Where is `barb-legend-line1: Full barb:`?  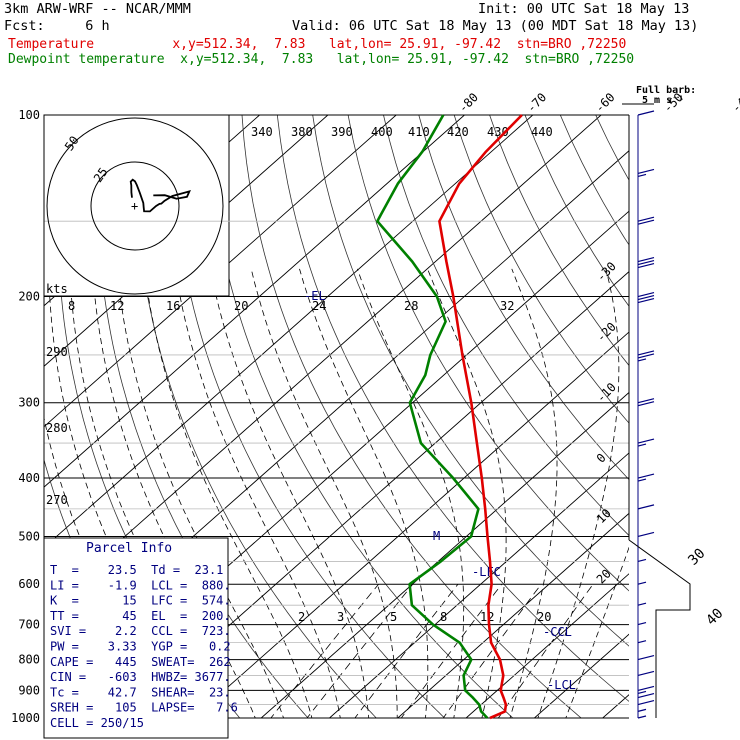 barb-legend-line1: Full barb: is located at coordinates (666, 90).